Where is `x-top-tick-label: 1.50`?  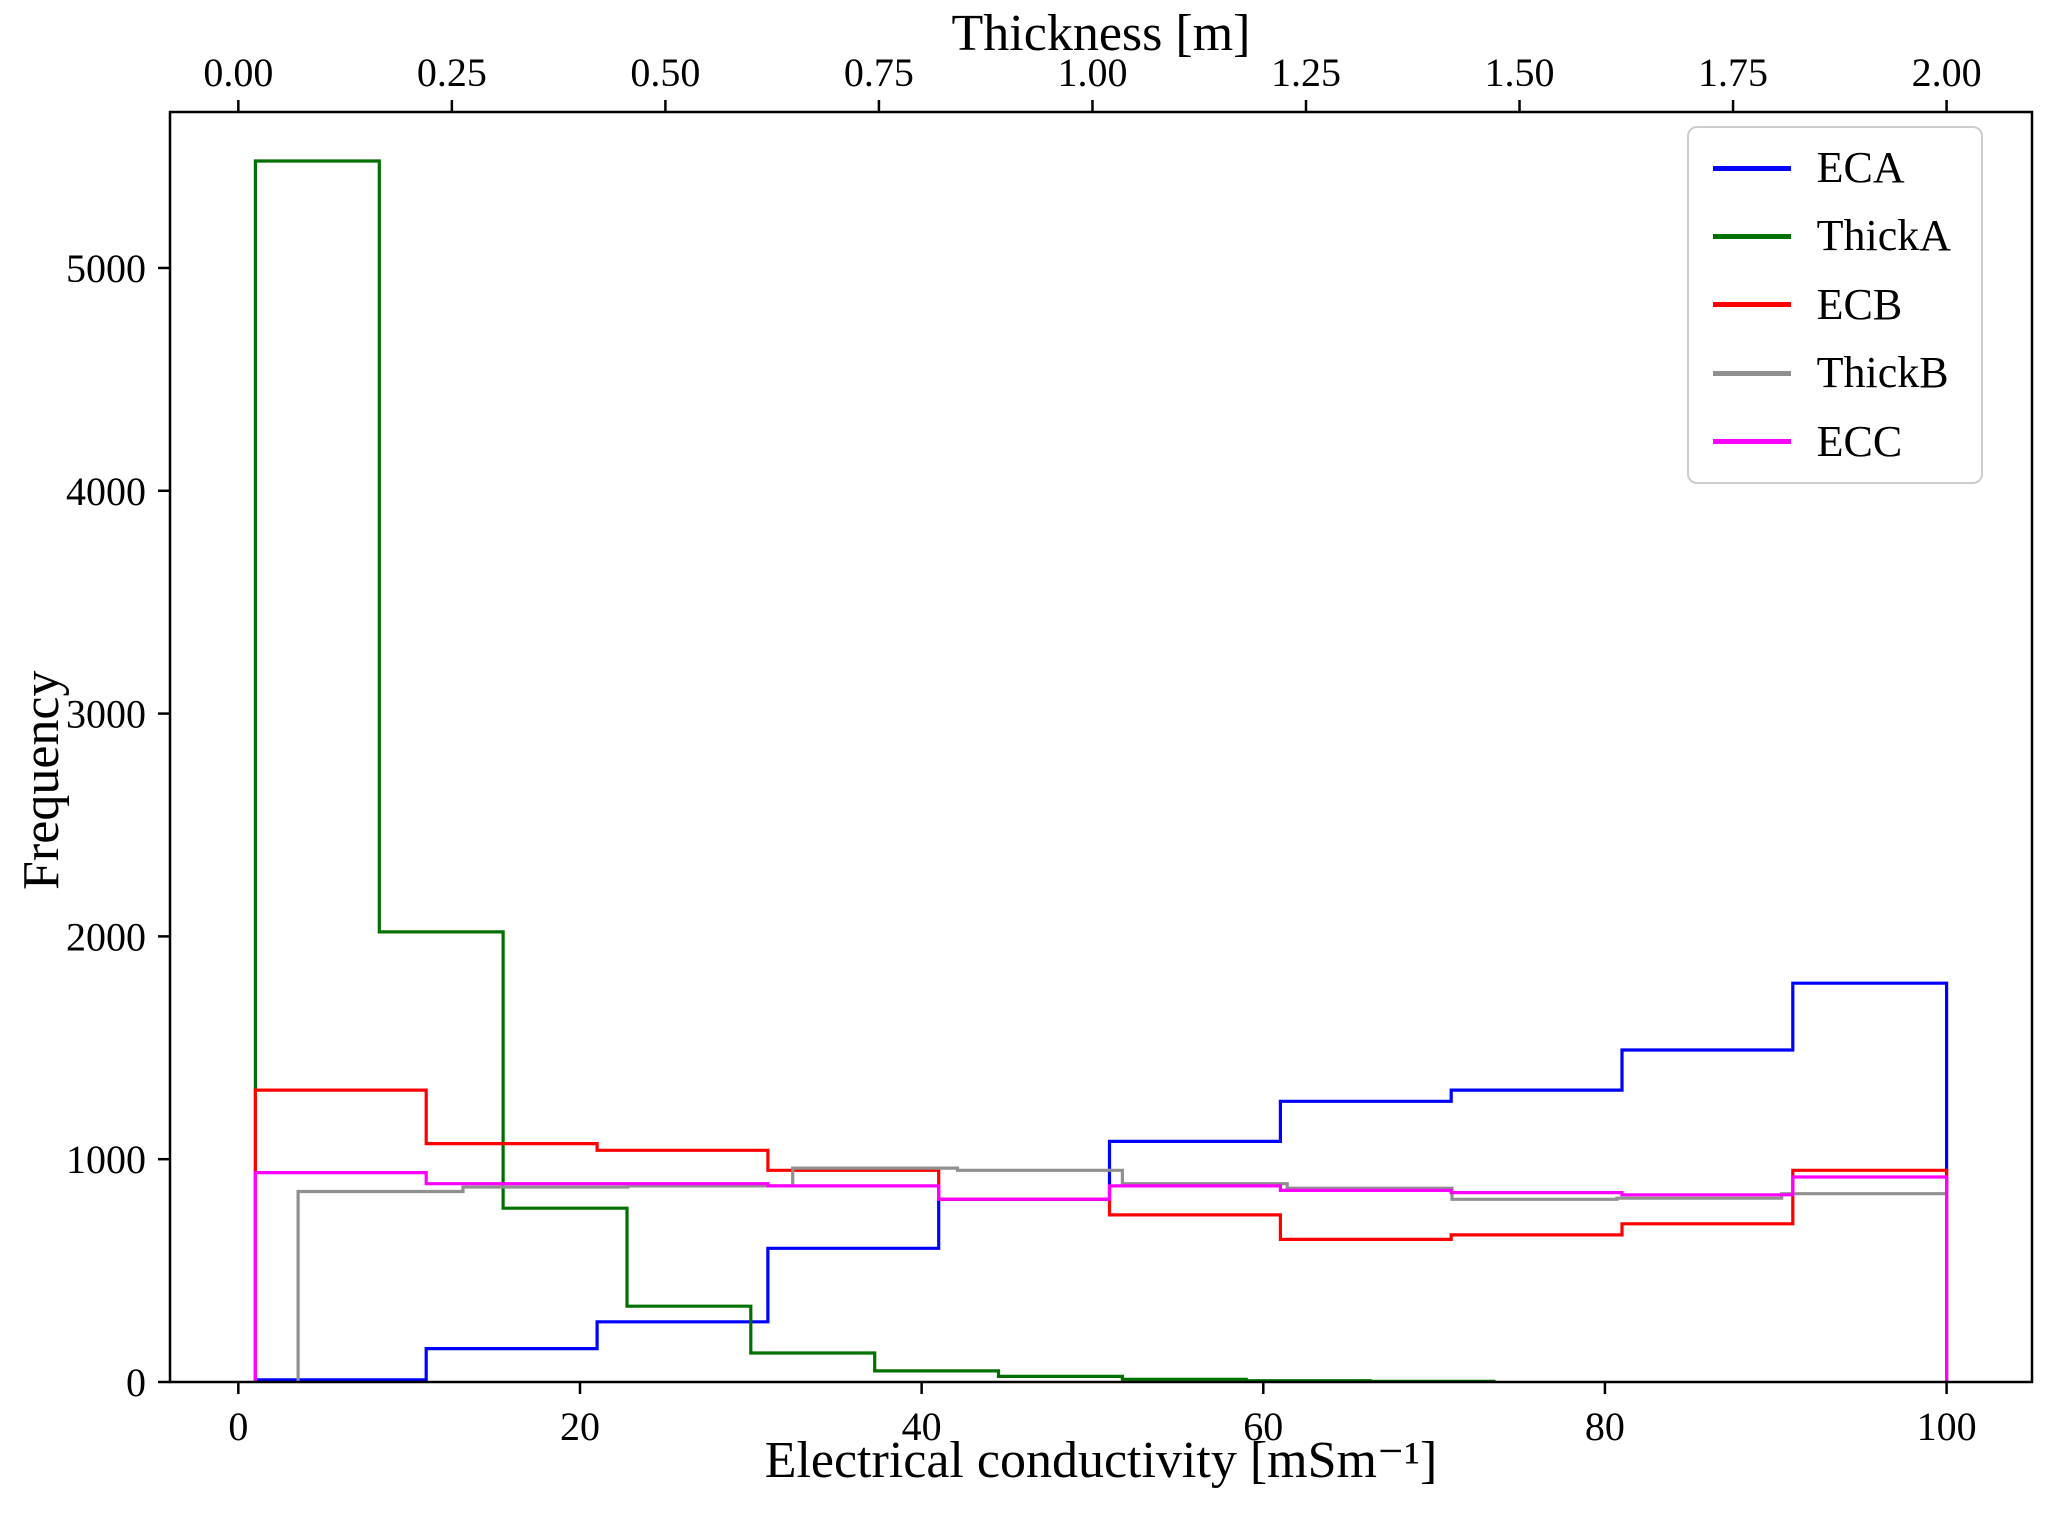
x-top-tick-label: 1.50 is located at coordinates (1520, 72).